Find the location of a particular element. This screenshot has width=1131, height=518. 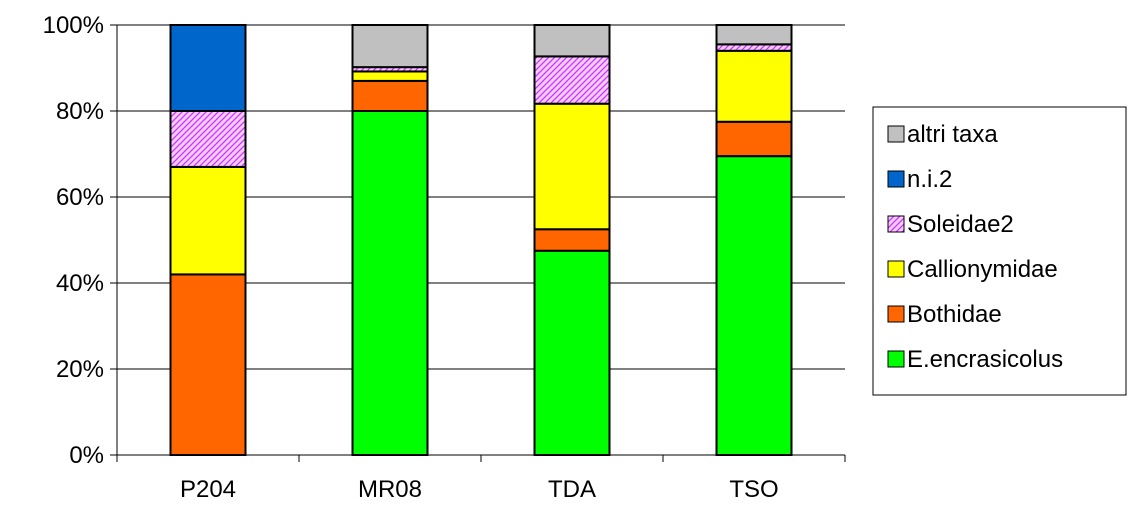

legend-item-soleidae2: Soleidae2 is located at coordinates (950, 224).